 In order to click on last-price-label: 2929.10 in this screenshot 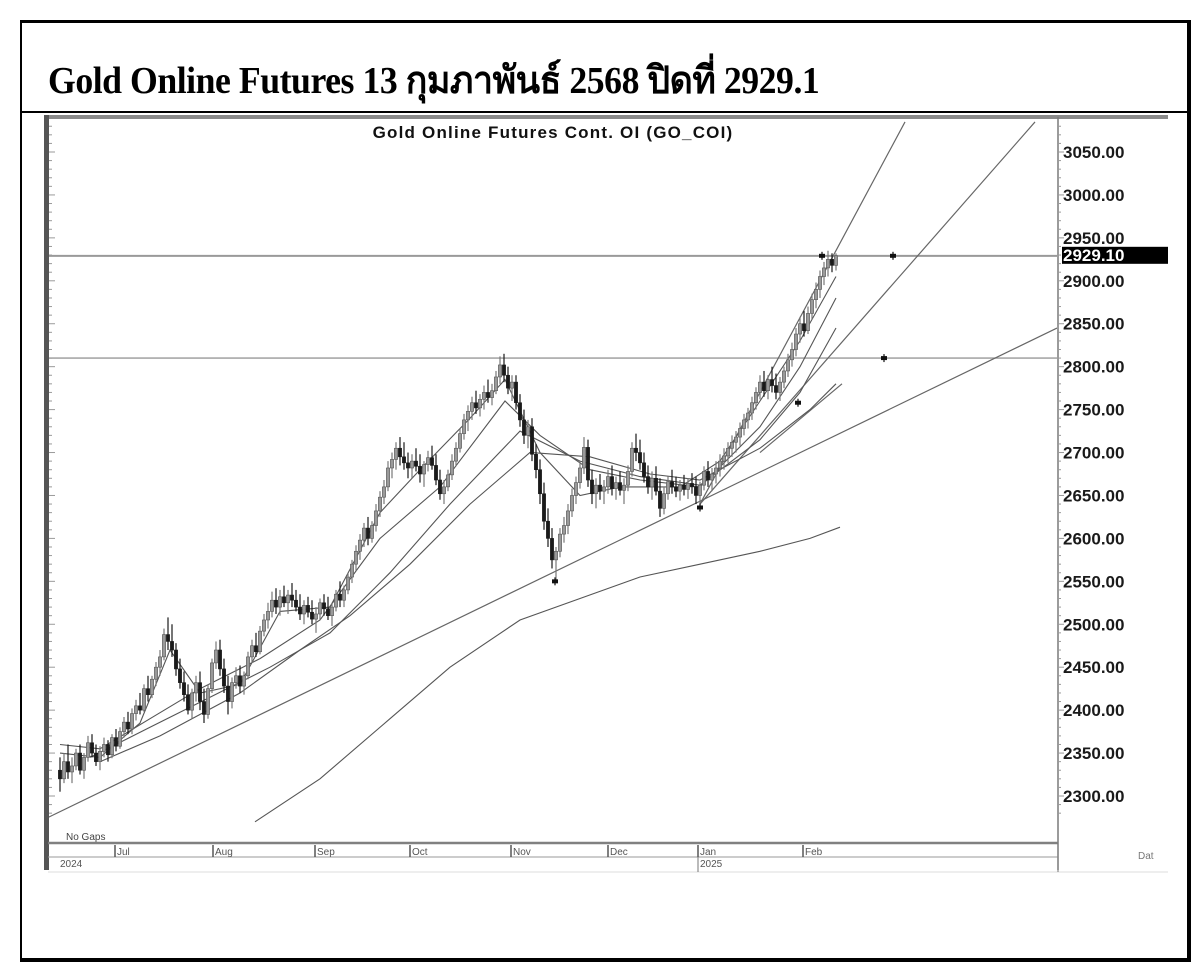, I will do `click(1093, 255)`.